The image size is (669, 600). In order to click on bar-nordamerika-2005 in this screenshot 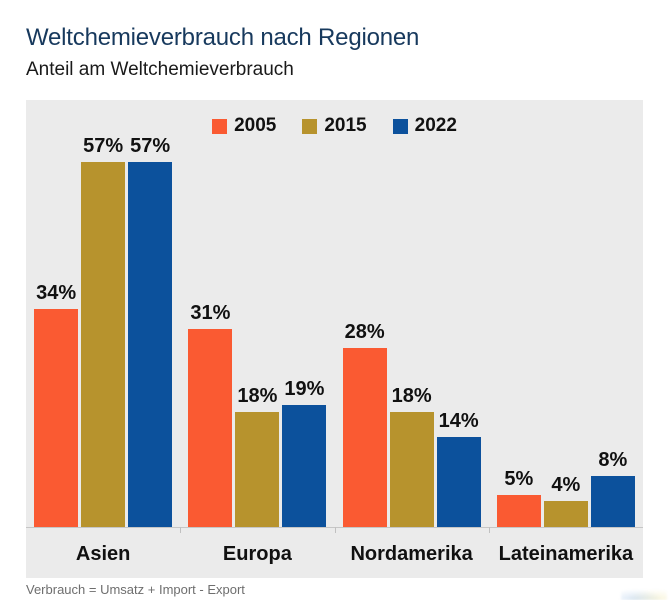, I will do `click(364, 437)`.